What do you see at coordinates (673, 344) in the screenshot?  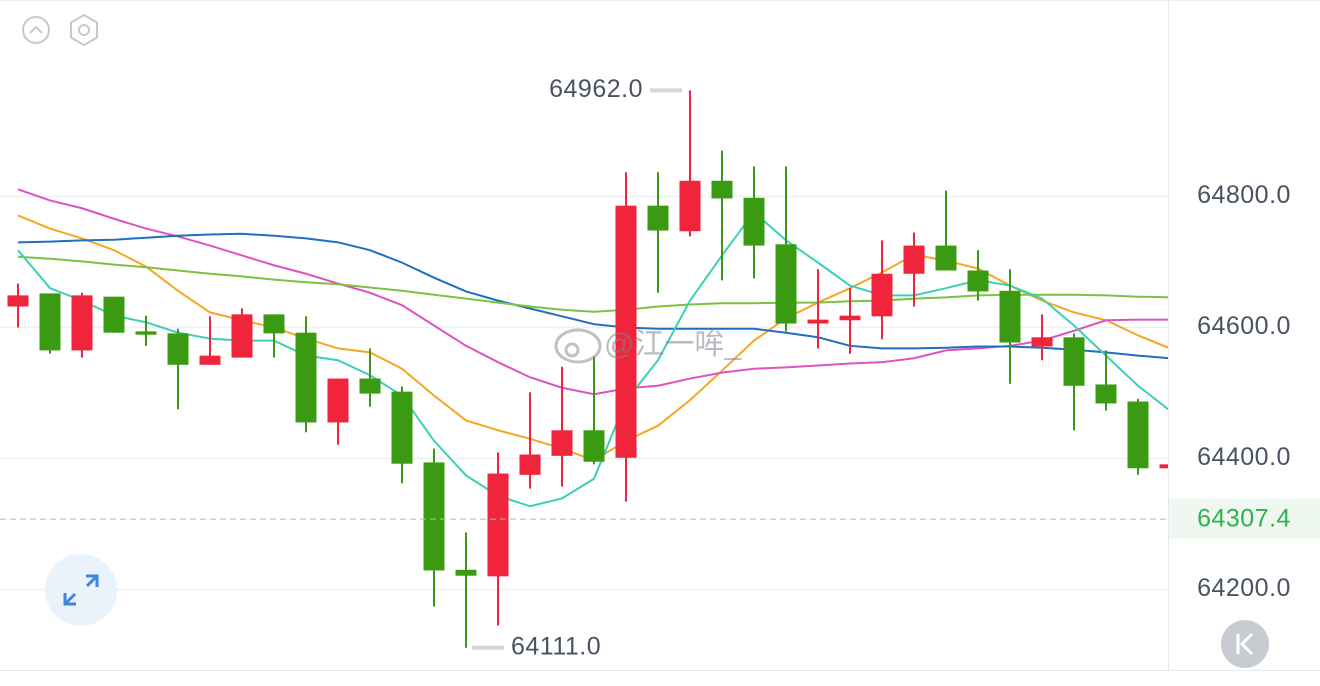 I see `watermark-text: @江一哞_` at bounding box center [673, 344].